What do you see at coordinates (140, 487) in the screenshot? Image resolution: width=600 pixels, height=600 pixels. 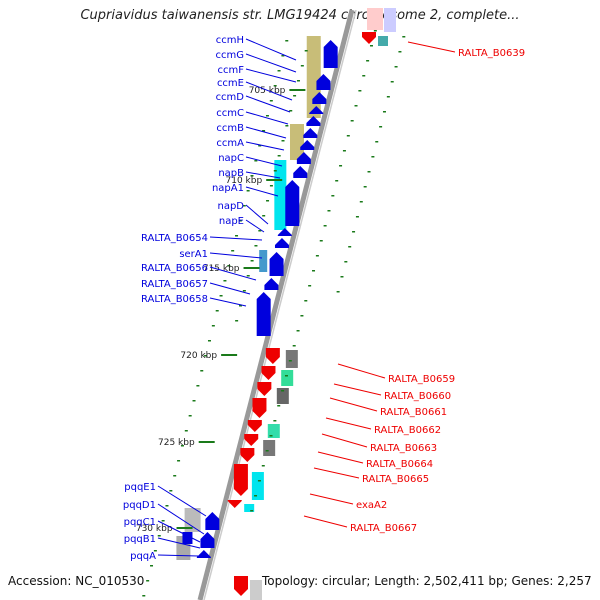 I see `gene-label-left: pqqE1` at bounding box center [140, 487].